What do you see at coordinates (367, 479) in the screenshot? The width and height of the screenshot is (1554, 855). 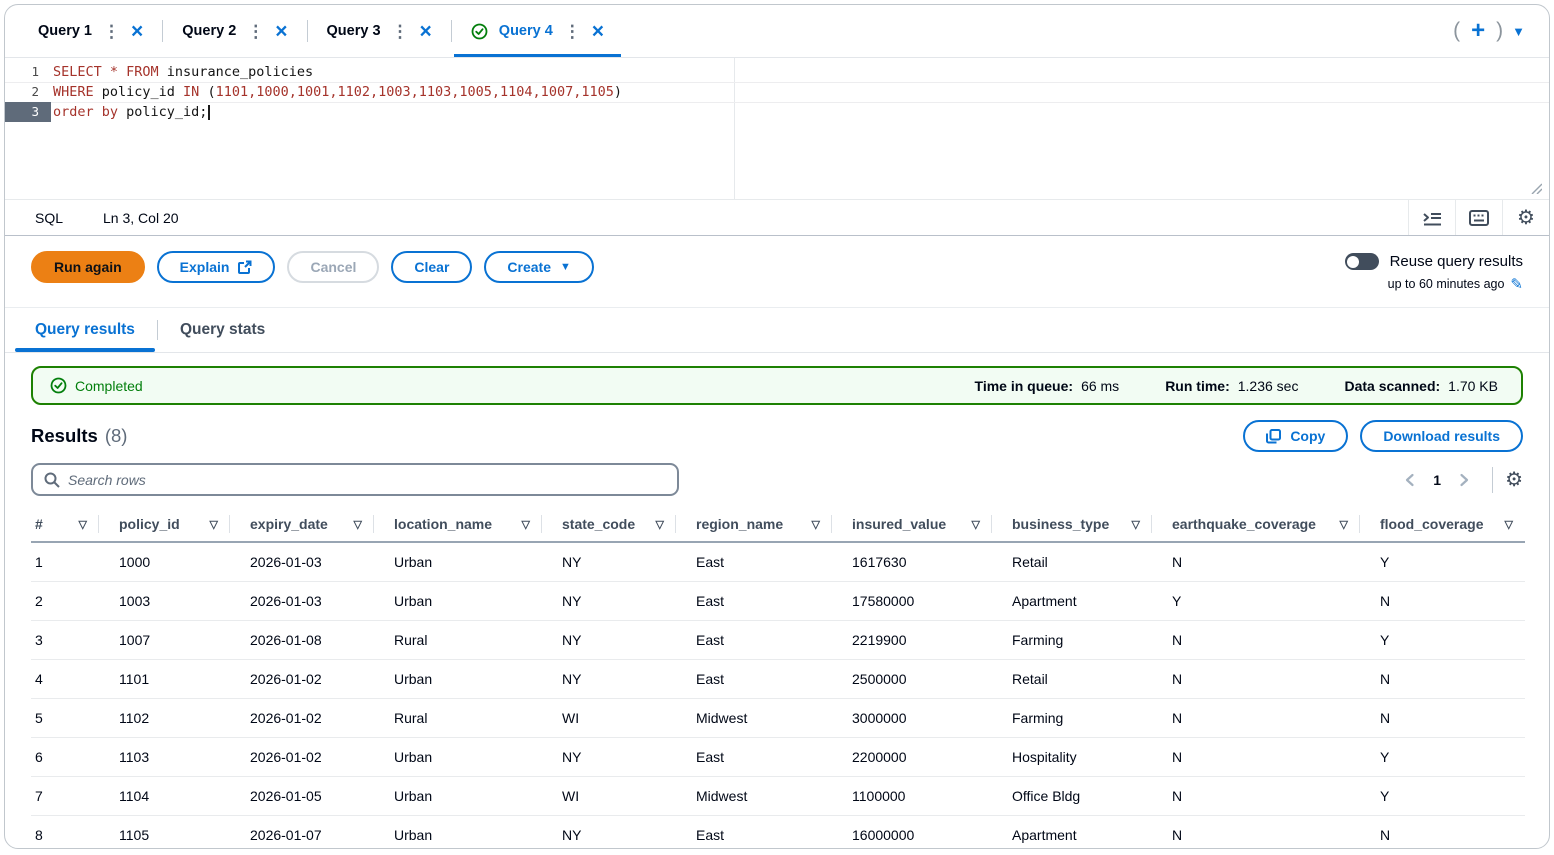 I see `search-rows-input` at bounding box center [367, 479].